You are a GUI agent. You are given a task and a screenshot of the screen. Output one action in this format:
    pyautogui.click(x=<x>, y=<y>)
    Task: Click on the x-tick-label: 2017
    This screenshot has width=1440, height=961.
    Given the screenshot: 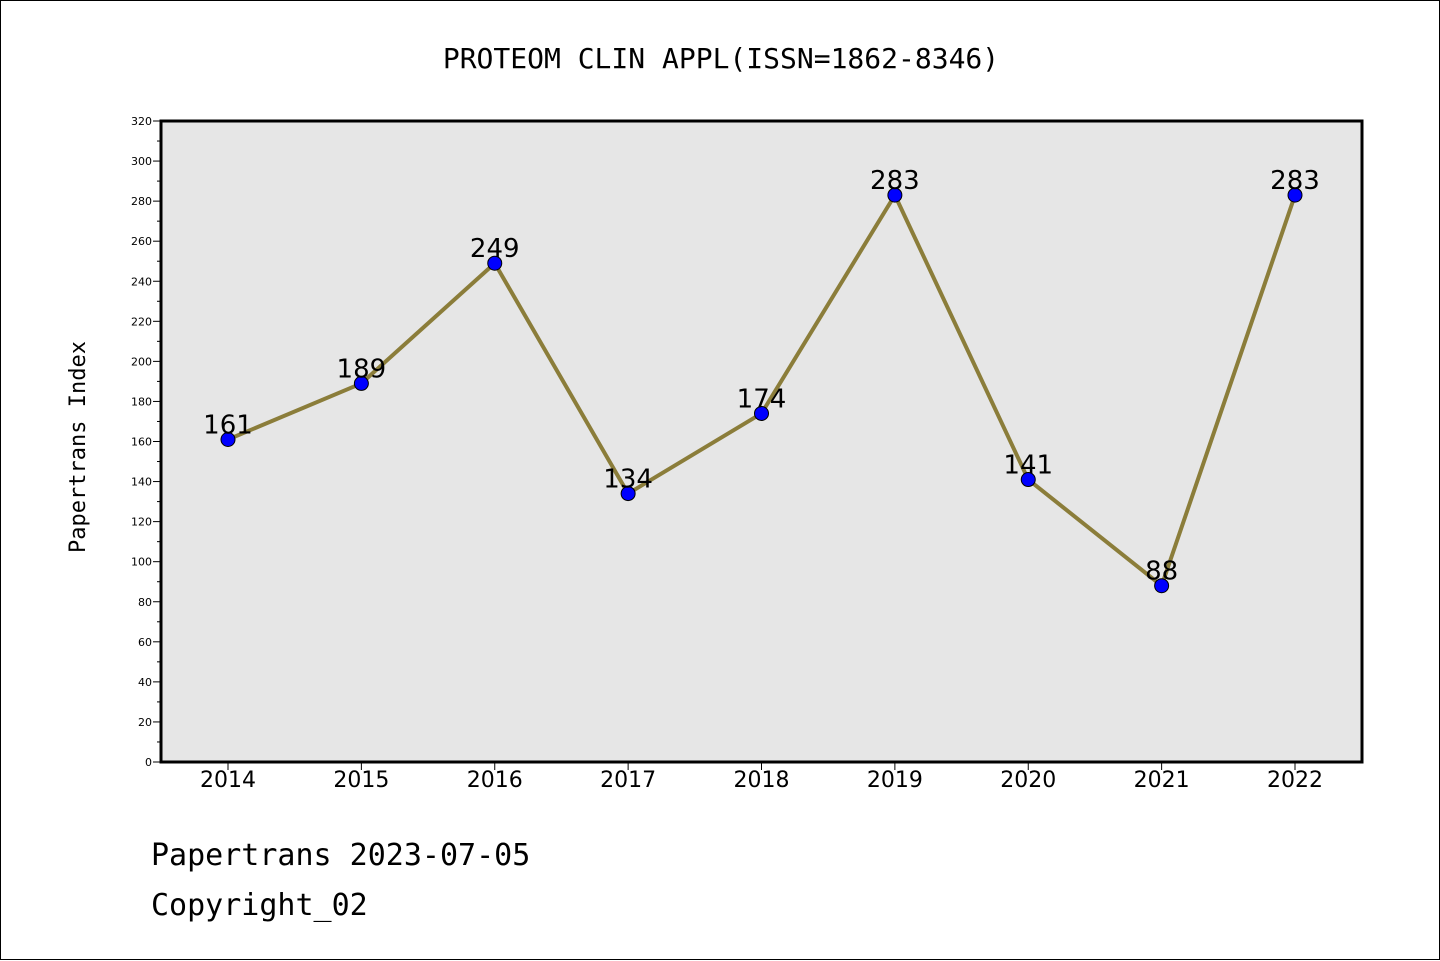 What is the action you would take?
    pyautogui.click(x=628, y=780)
    